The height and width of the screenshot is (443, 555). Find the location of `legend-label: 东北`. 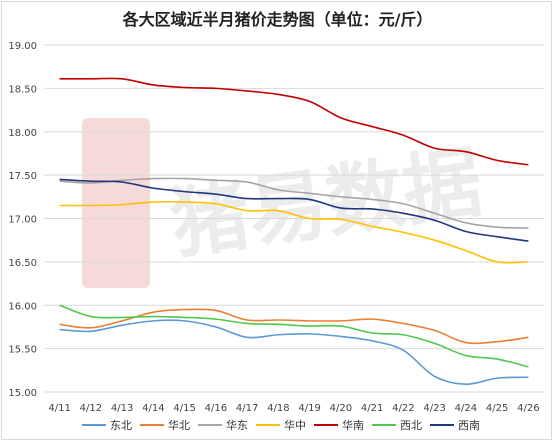

legend-label: 东北 is located at coordinates (121, 425).